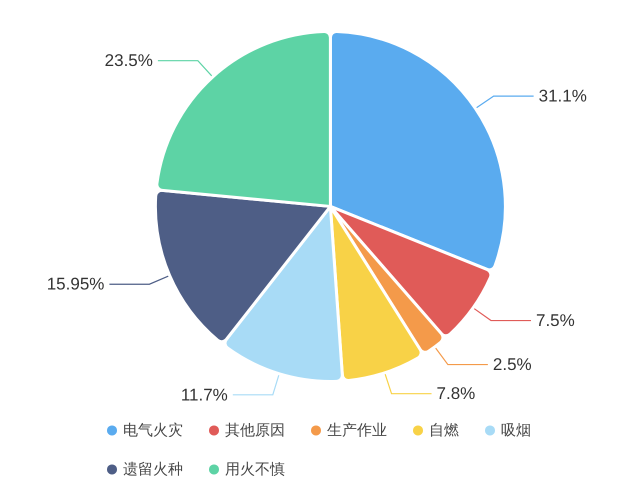 The image size is (636, 500). Describe the element at coordinates (512, 364) in the screenshot. I see `data-label: 2.5%` at that location.